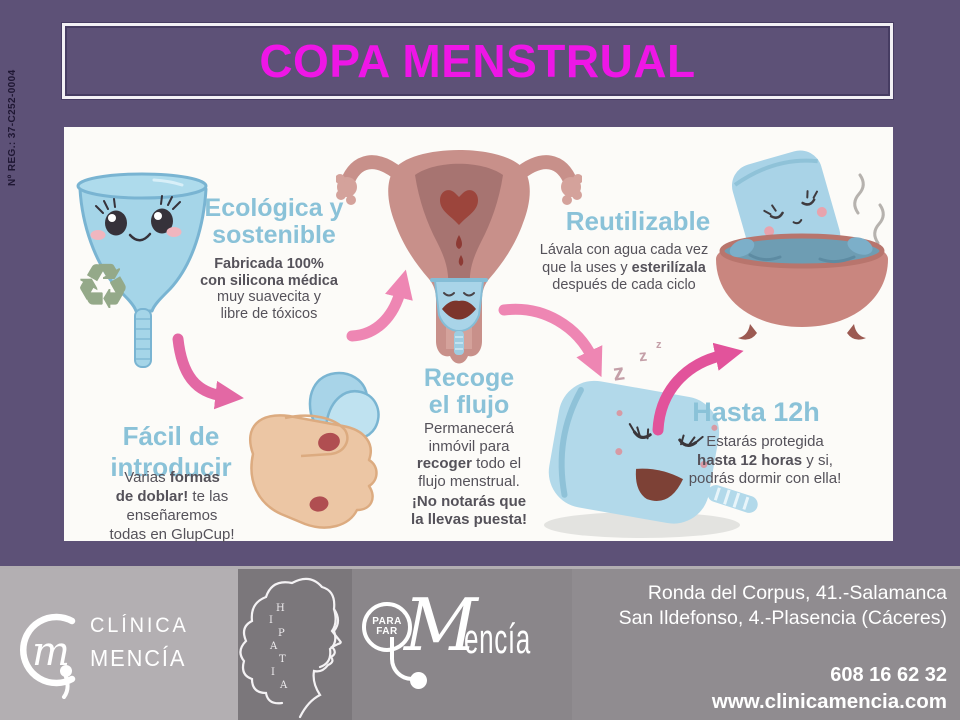  Describe the element at coordinates (756, 412) in the screenshot. I see `section-title-hasta12: Hasta 12h` at that location.